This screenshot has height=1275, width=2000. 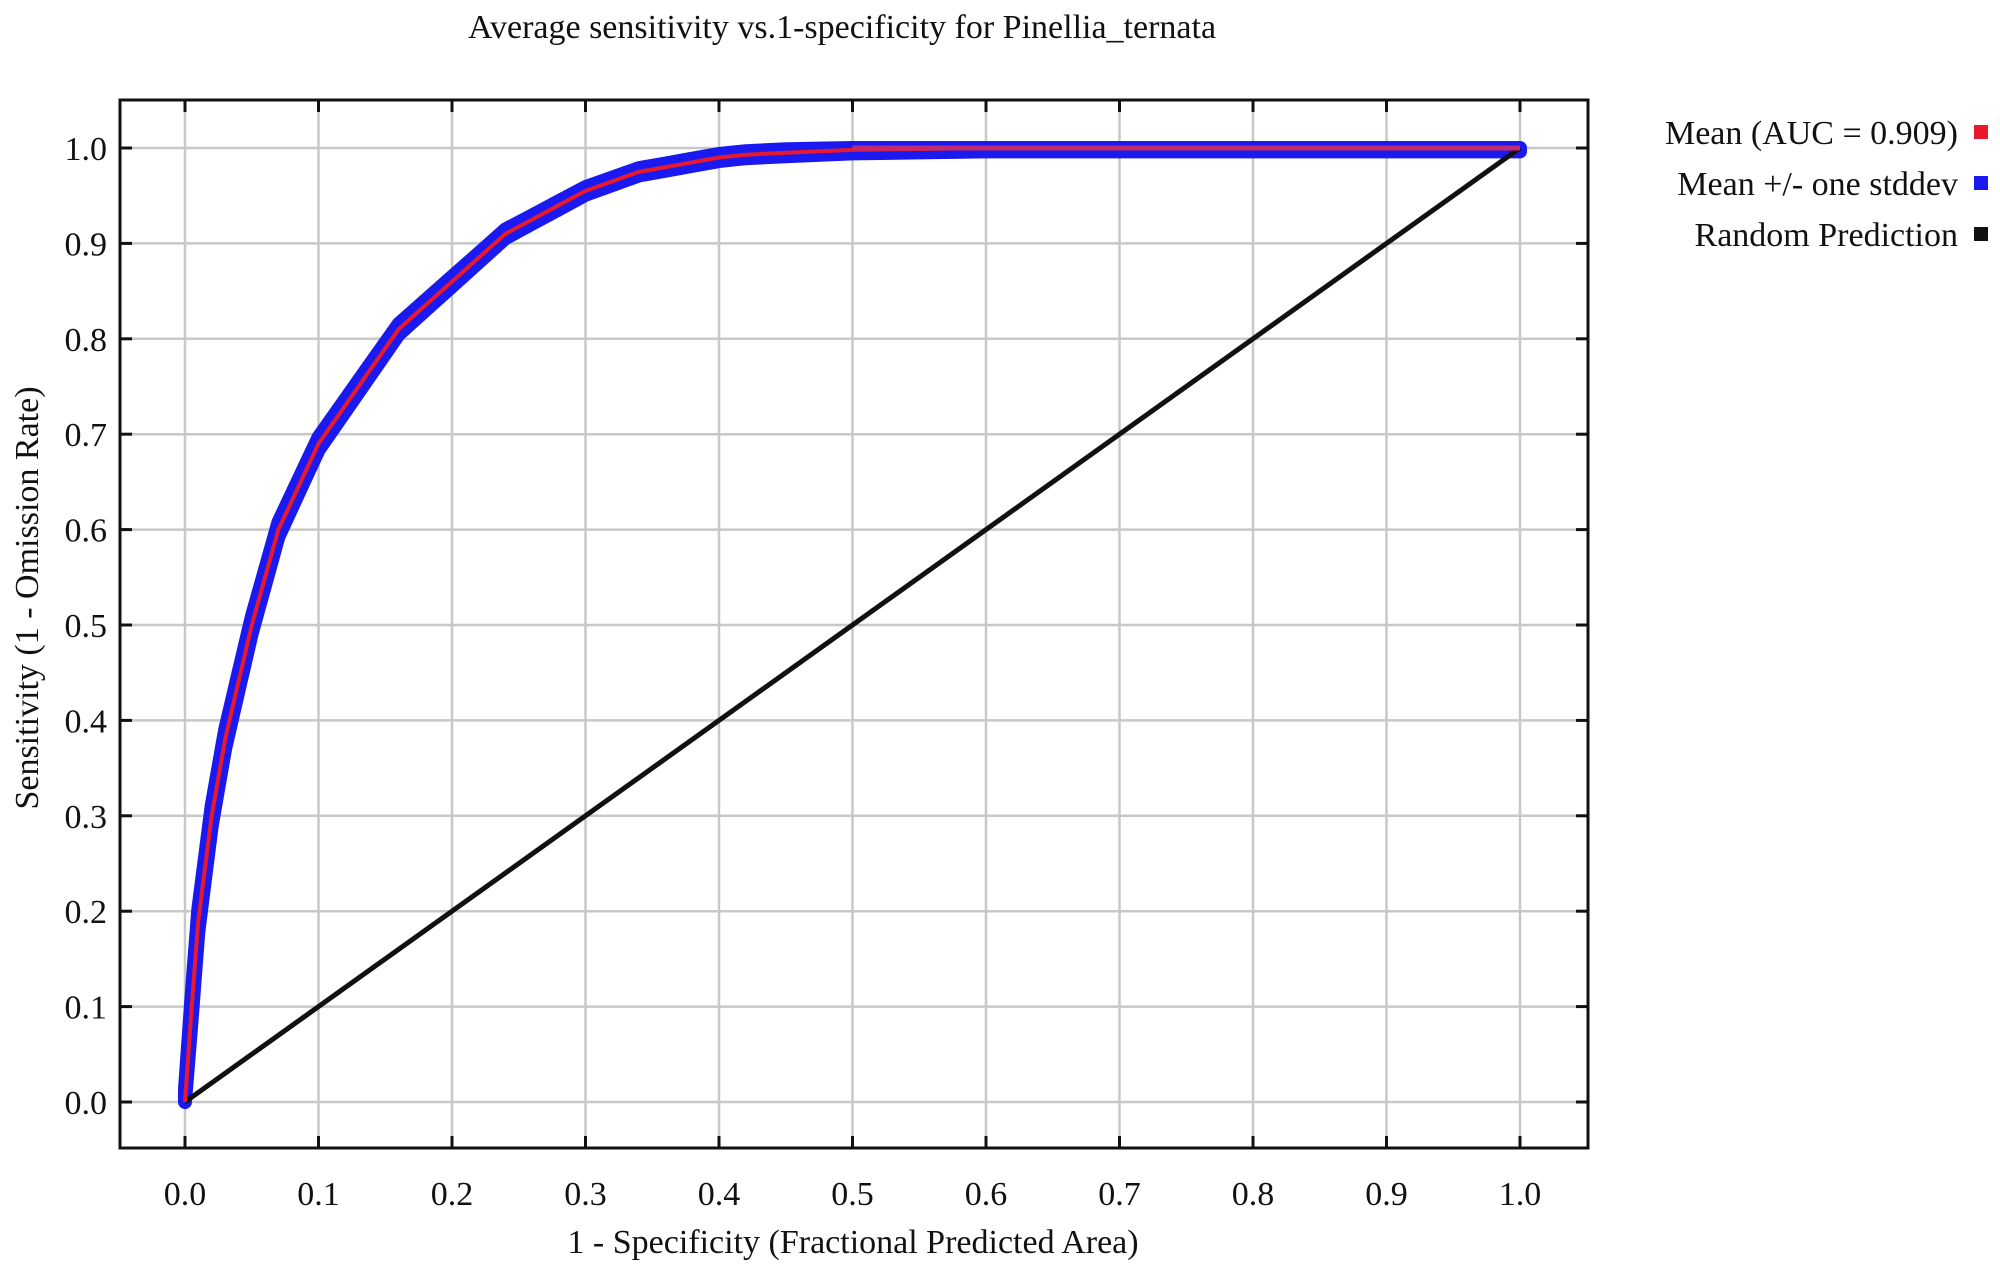 I want to click on x-tick-label: 0.6, so click(x=986, y=1194).